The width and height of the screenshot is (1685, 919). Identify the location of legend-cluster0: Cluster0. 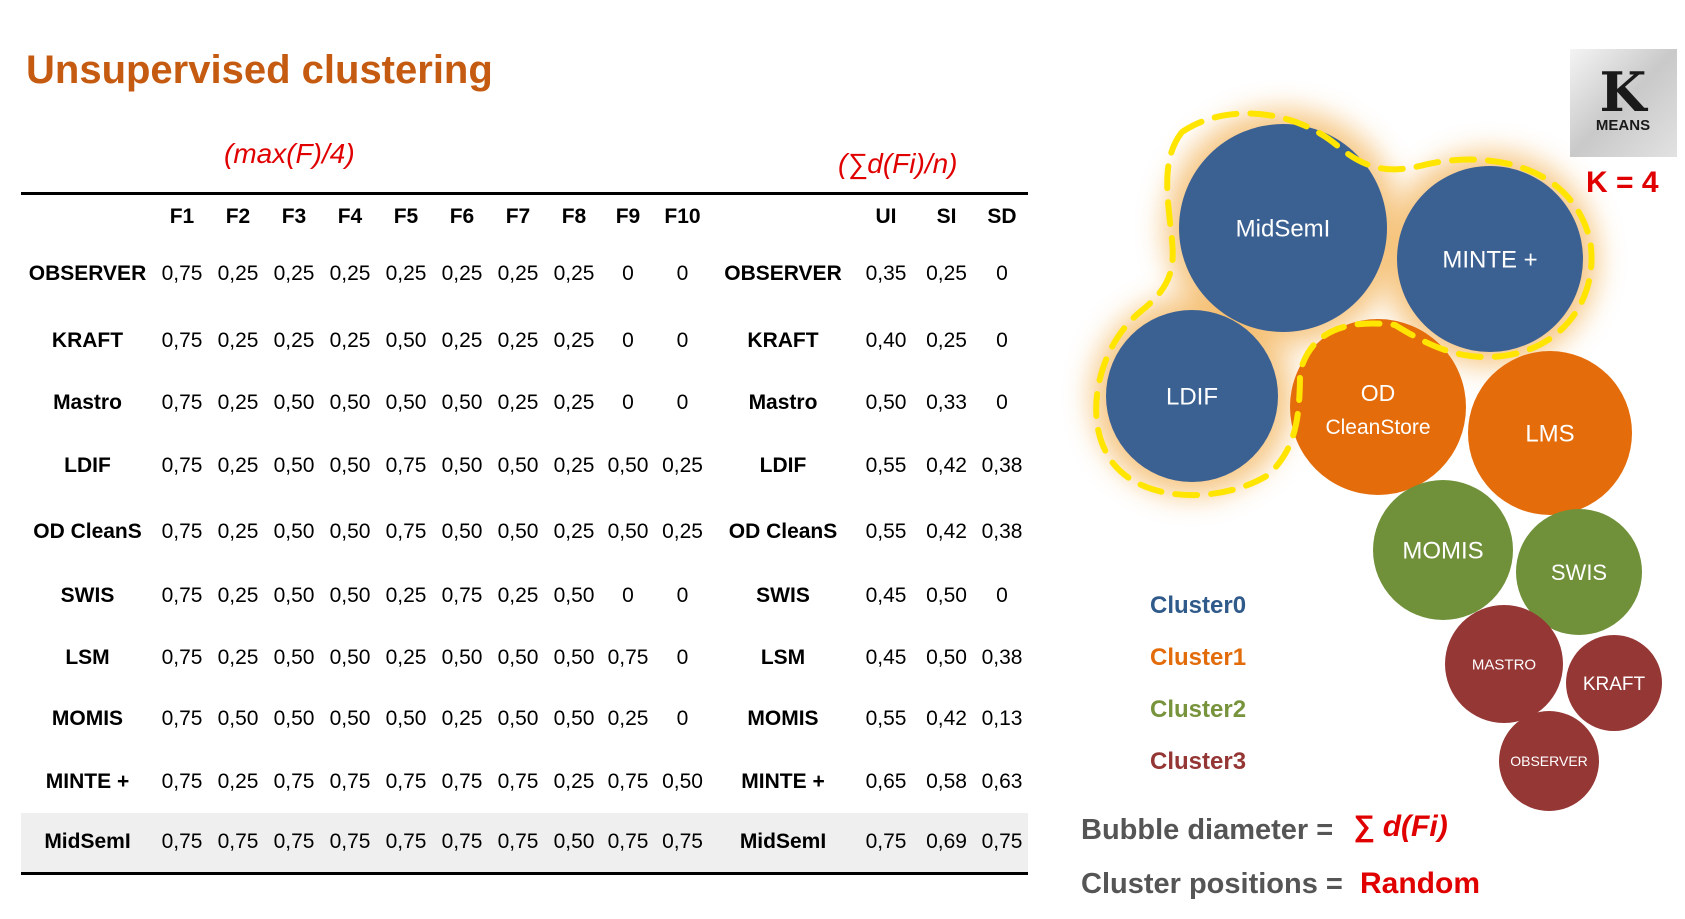
(1198, 605).